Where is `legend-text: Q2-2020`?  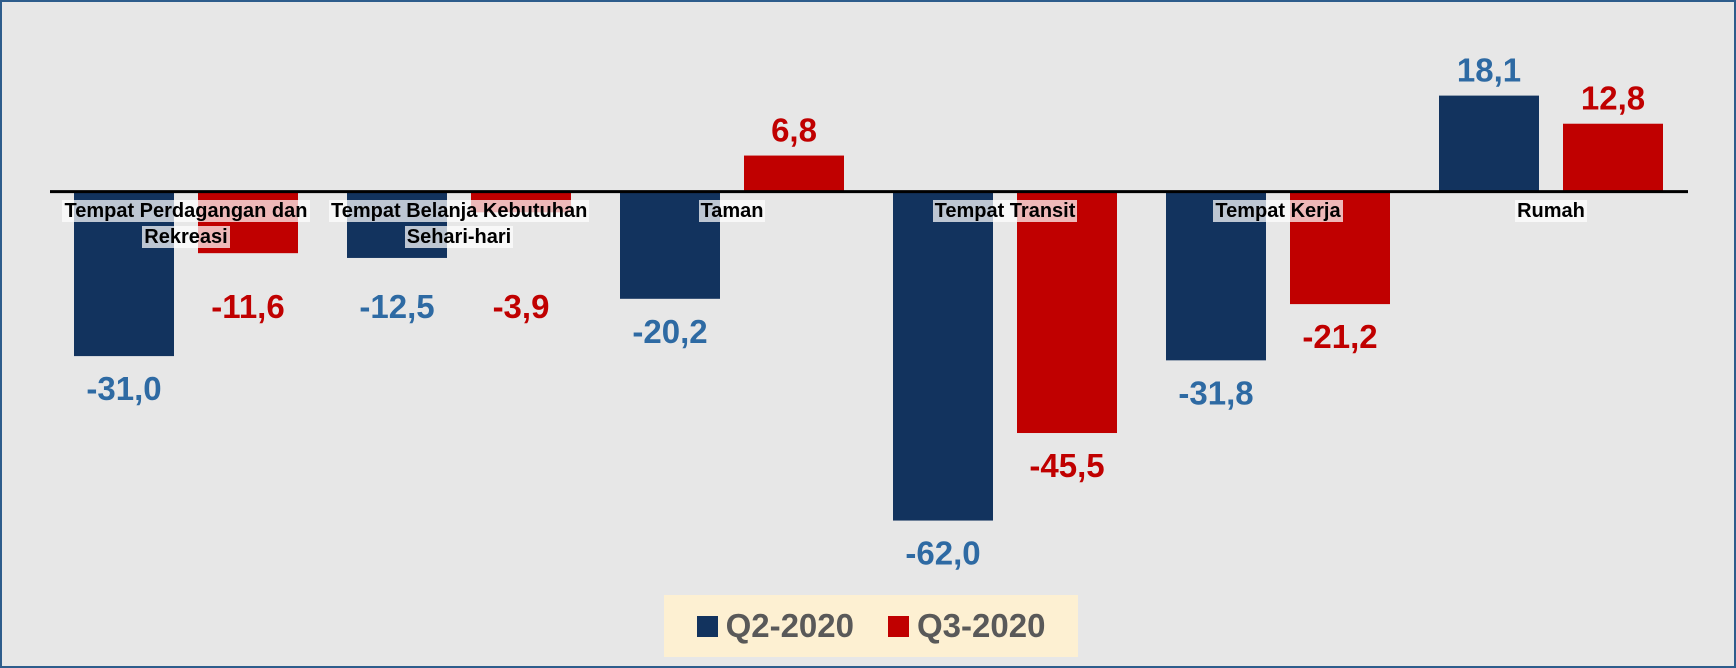 legend-text: Q2-2020 is located at coordinates (789, 625).